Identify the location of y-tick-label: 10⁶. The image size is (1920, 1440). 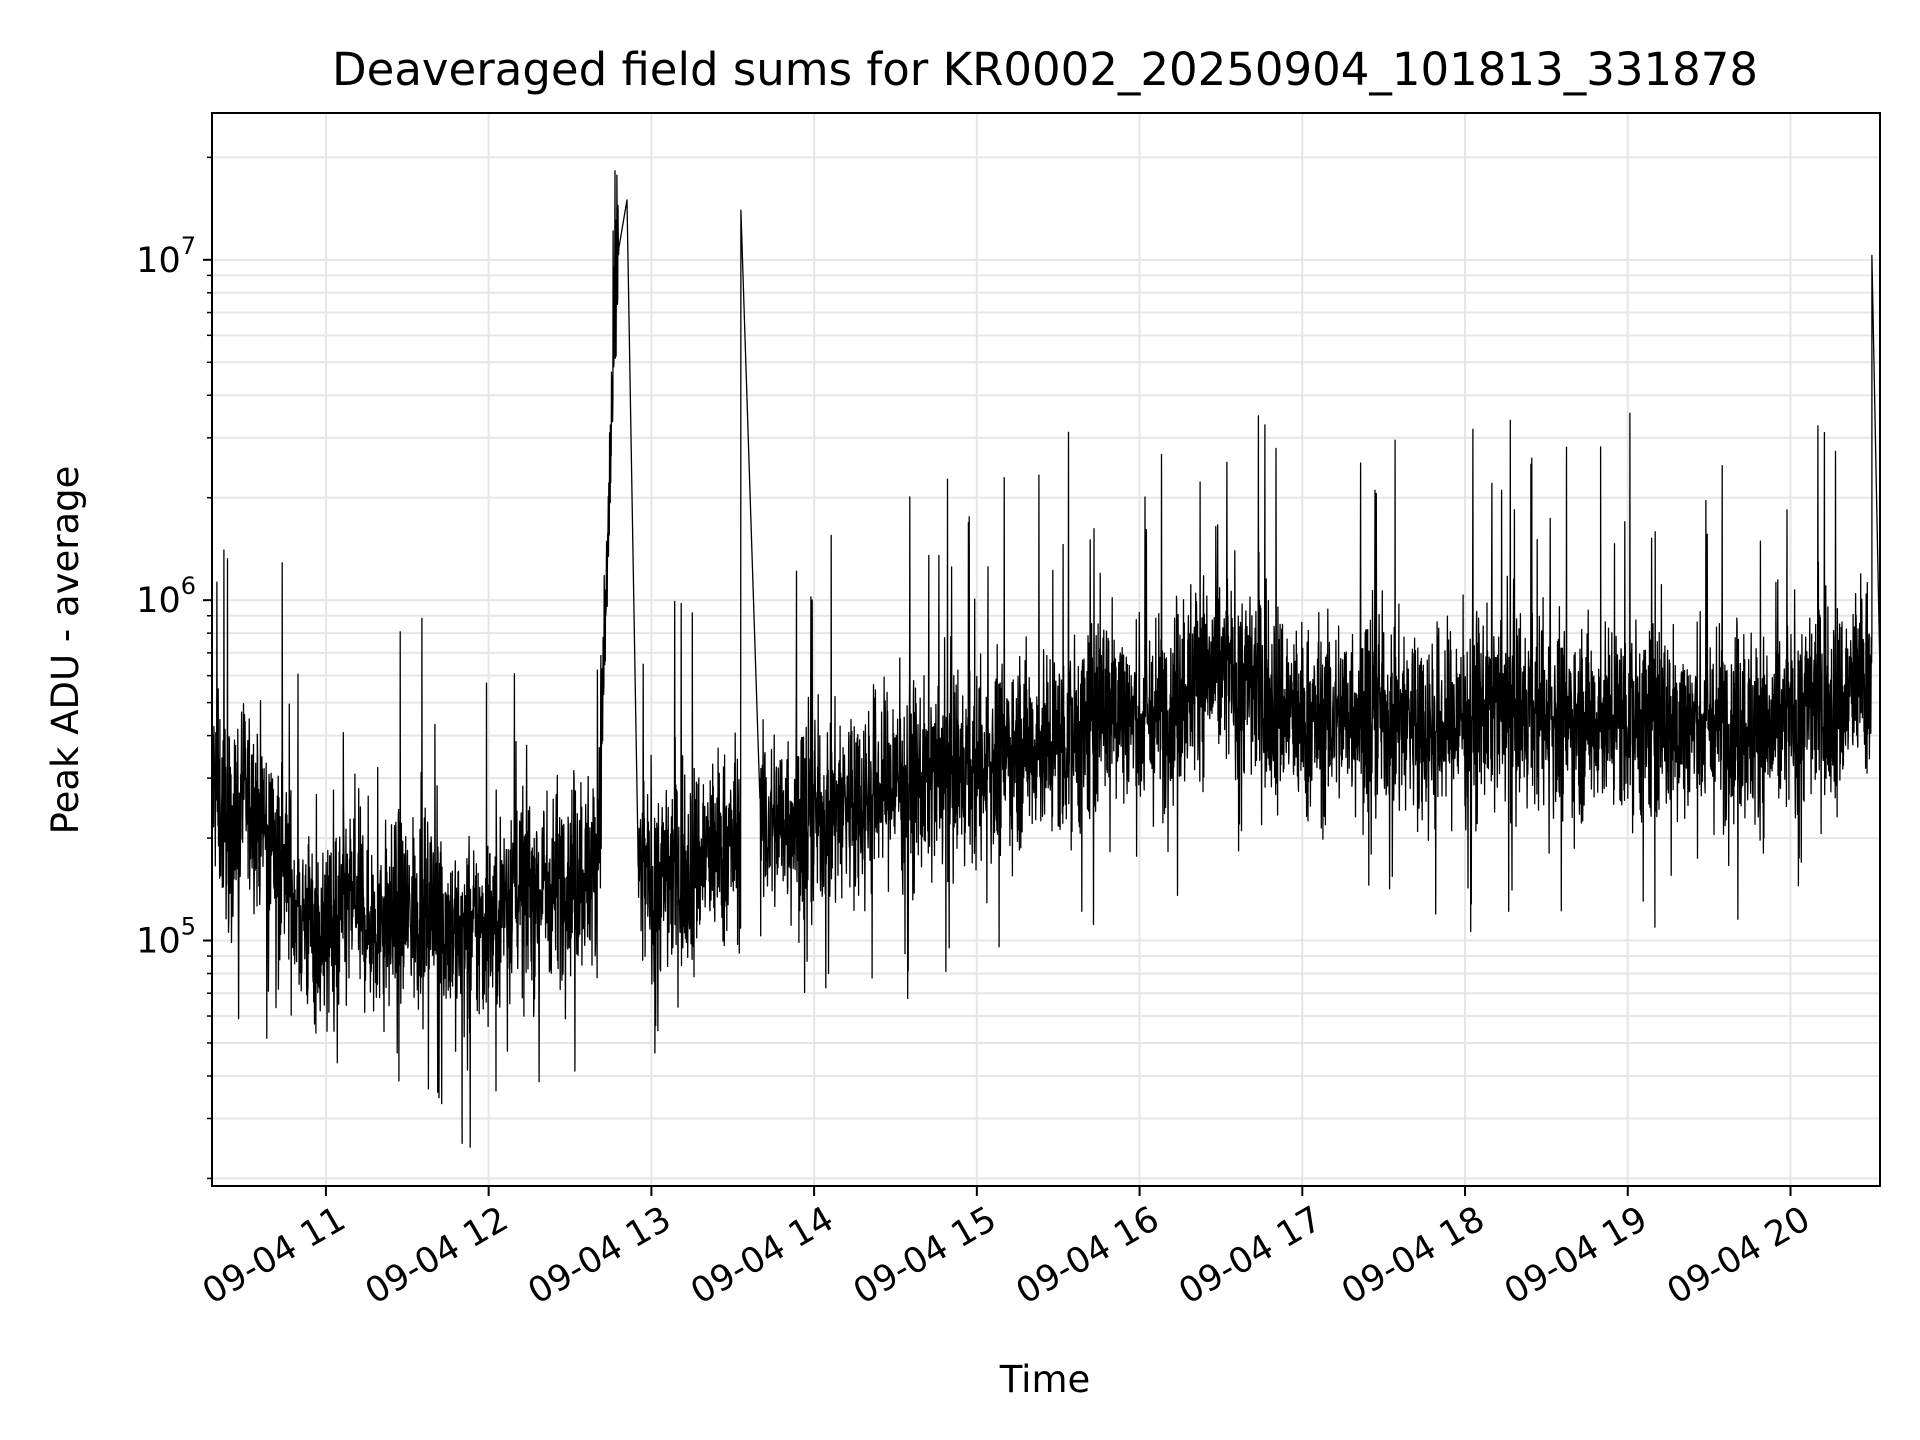
(166, 596).